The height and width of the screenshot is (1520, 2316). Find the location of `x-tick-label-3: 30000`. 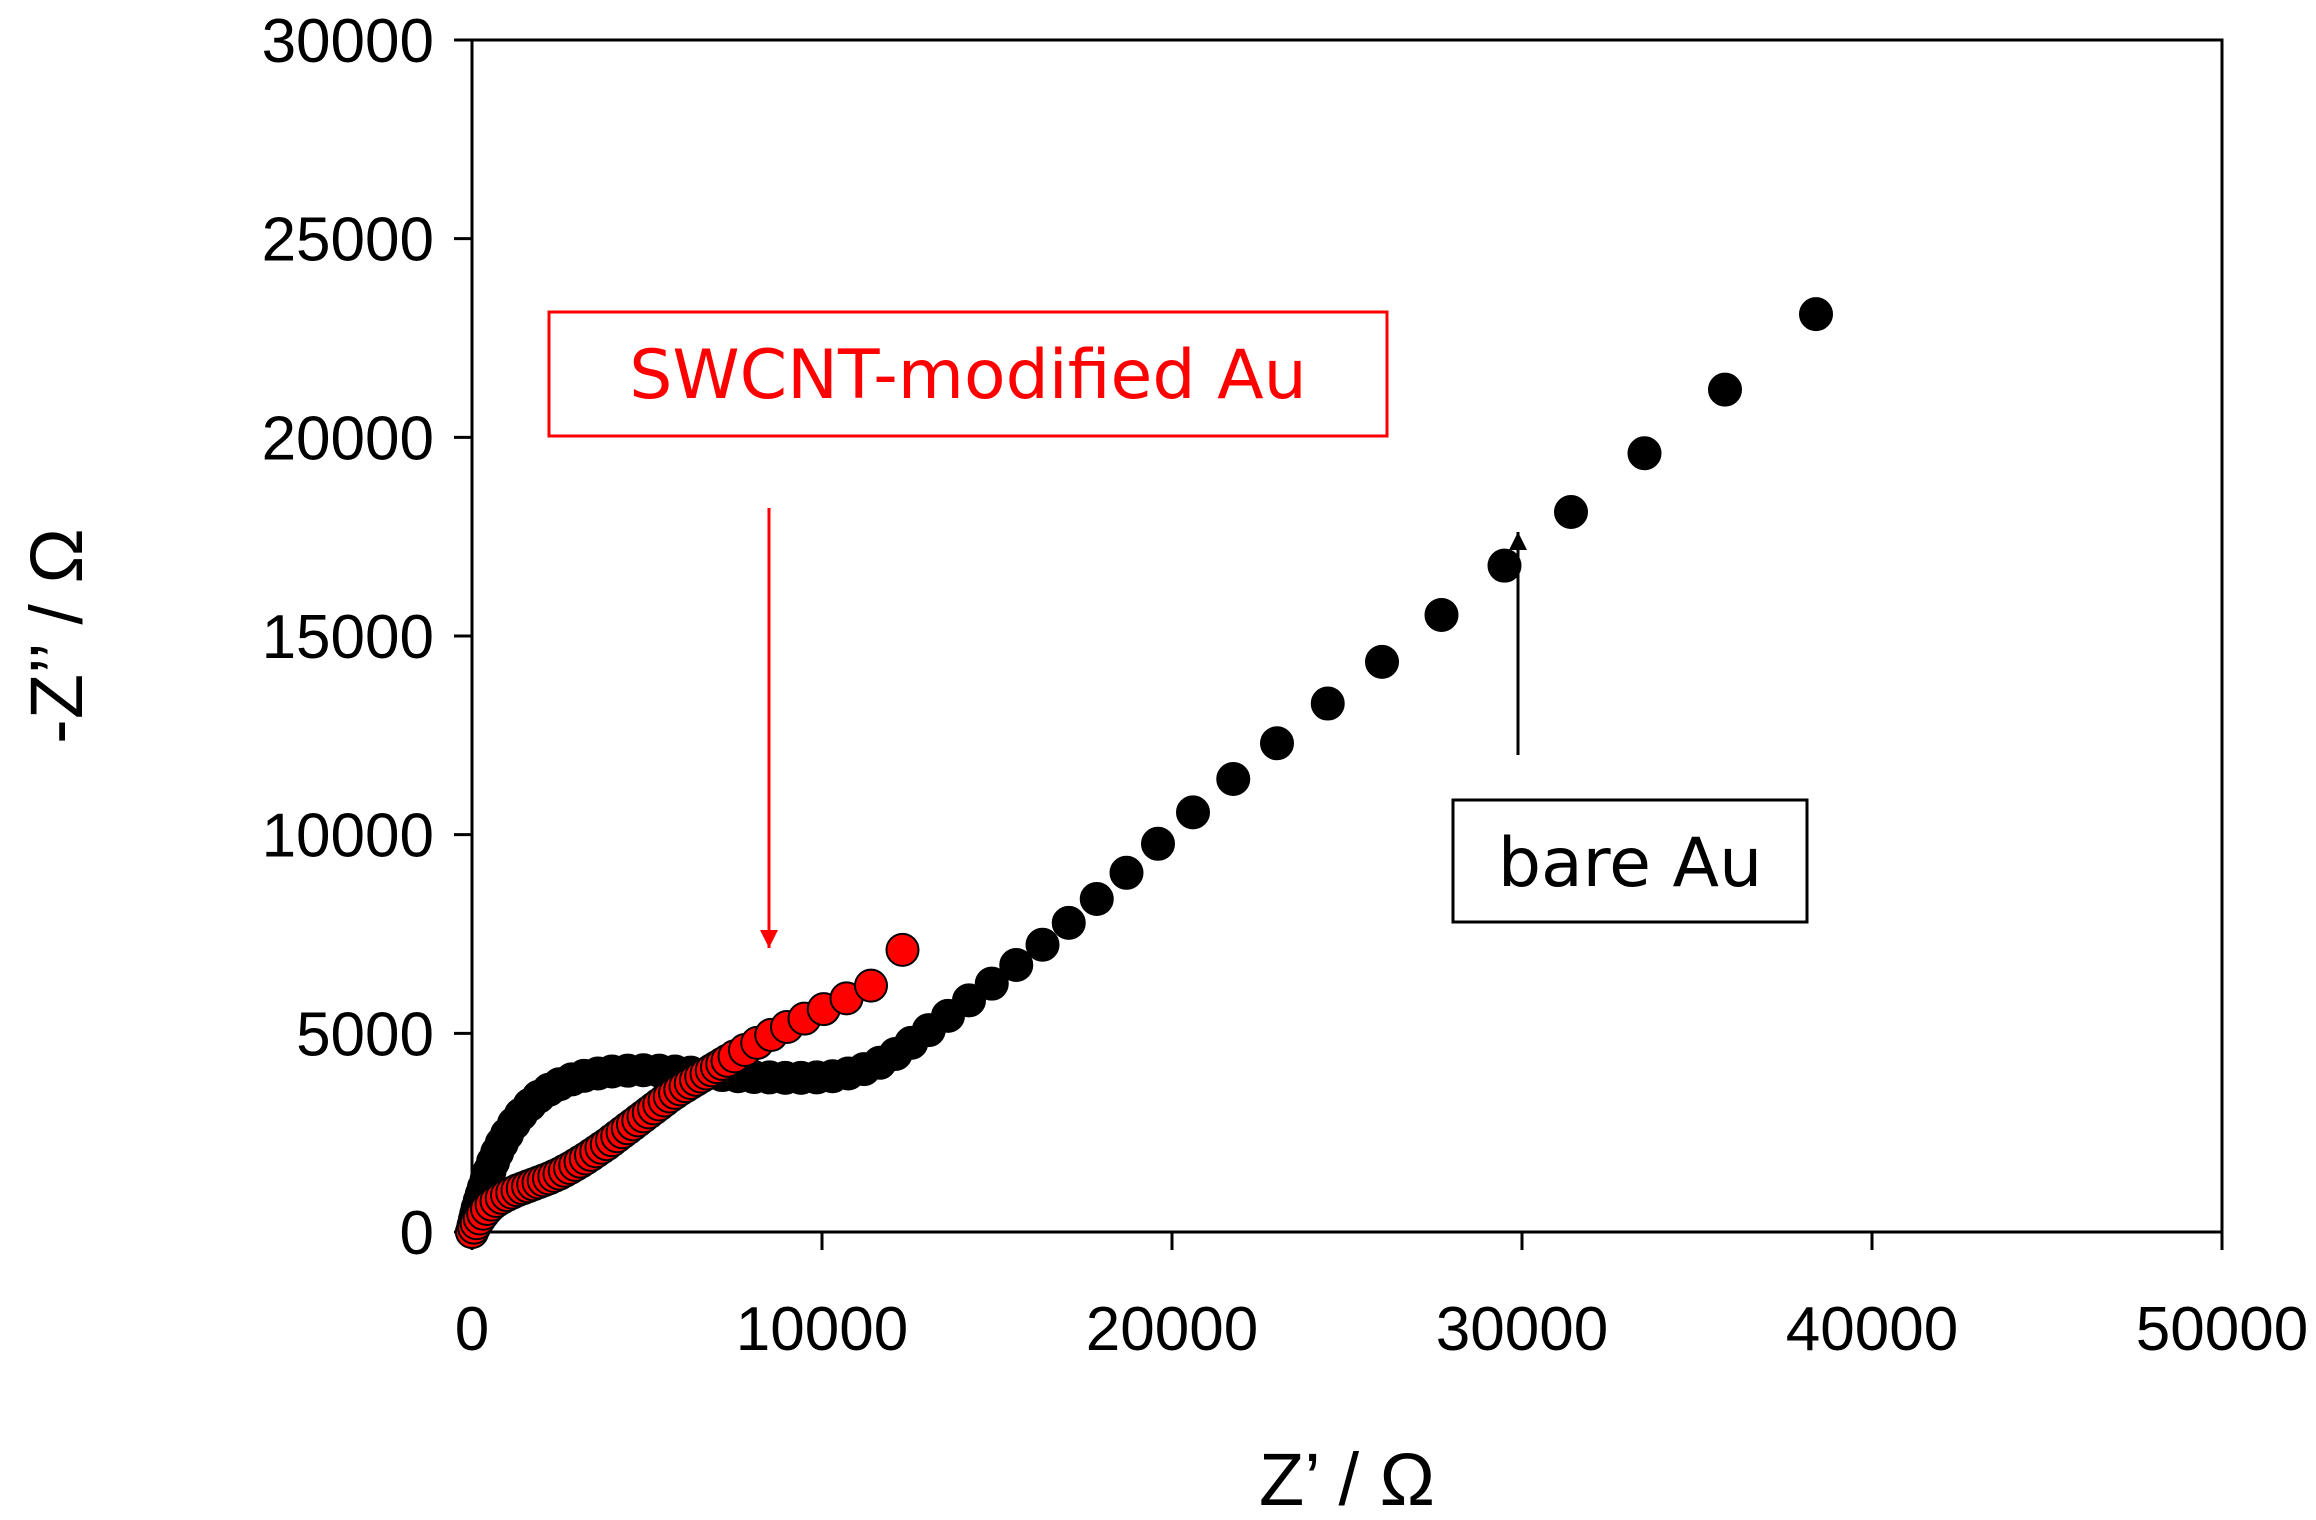

x-tick-label-3: 30000 is located at coordinates (1522, 1329).